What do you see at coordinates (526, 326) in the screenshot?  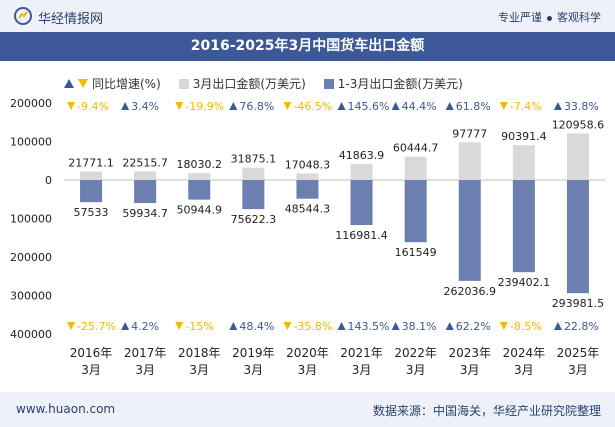 I see `growth-cumulative-label: -8.5%` at bounding box center [526, 326].